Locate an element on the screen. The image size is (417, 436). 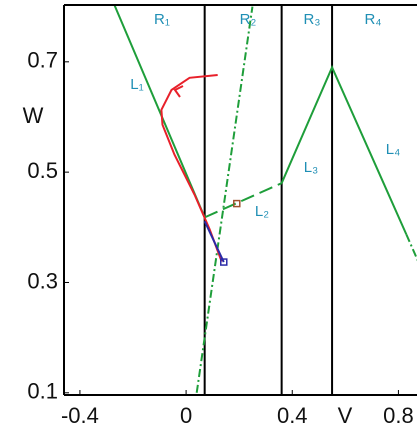
y-tick-label: 0.7 is located at coordinates (42, 60).